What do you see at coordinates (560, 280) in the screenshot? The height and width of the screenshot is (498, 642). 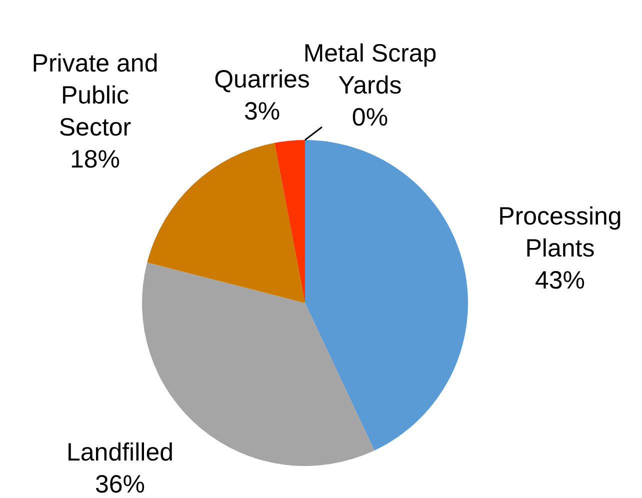 I see `data-label: 43%` at bounding box center [560, 280].